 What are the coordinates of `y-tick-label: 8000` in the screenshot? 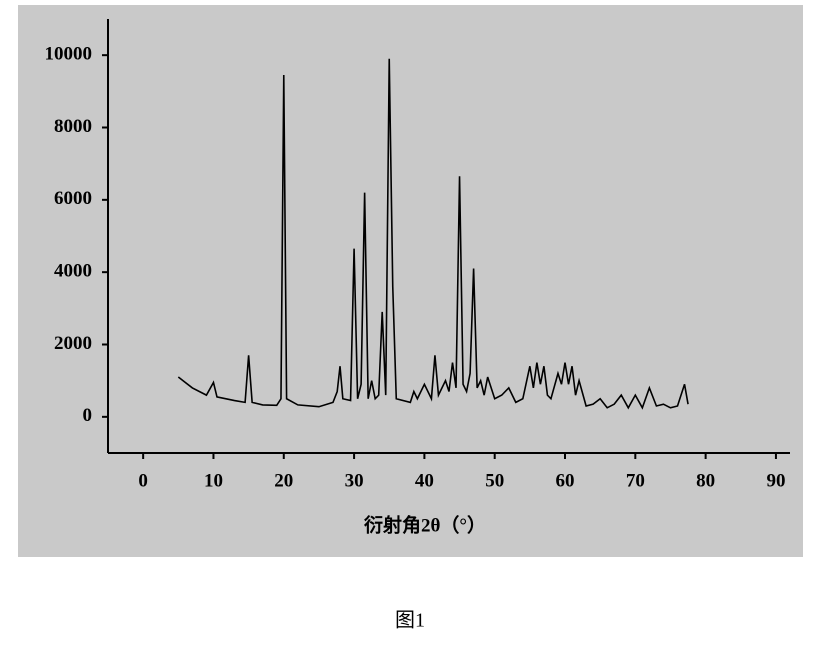 It's located at (73, 126).